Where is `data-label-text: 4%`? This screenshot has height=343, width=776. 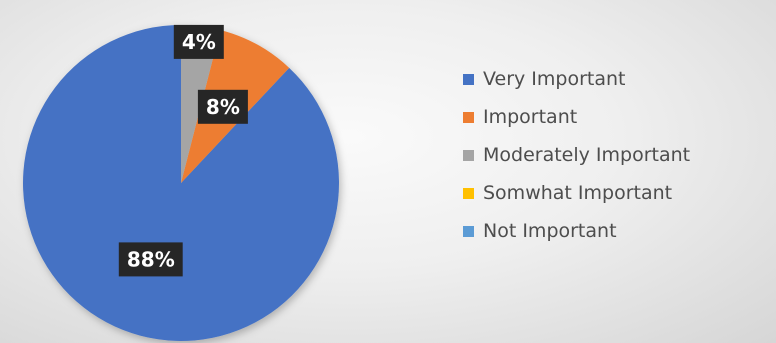 data-label-text: 4% is located at coordinates (199, 42).